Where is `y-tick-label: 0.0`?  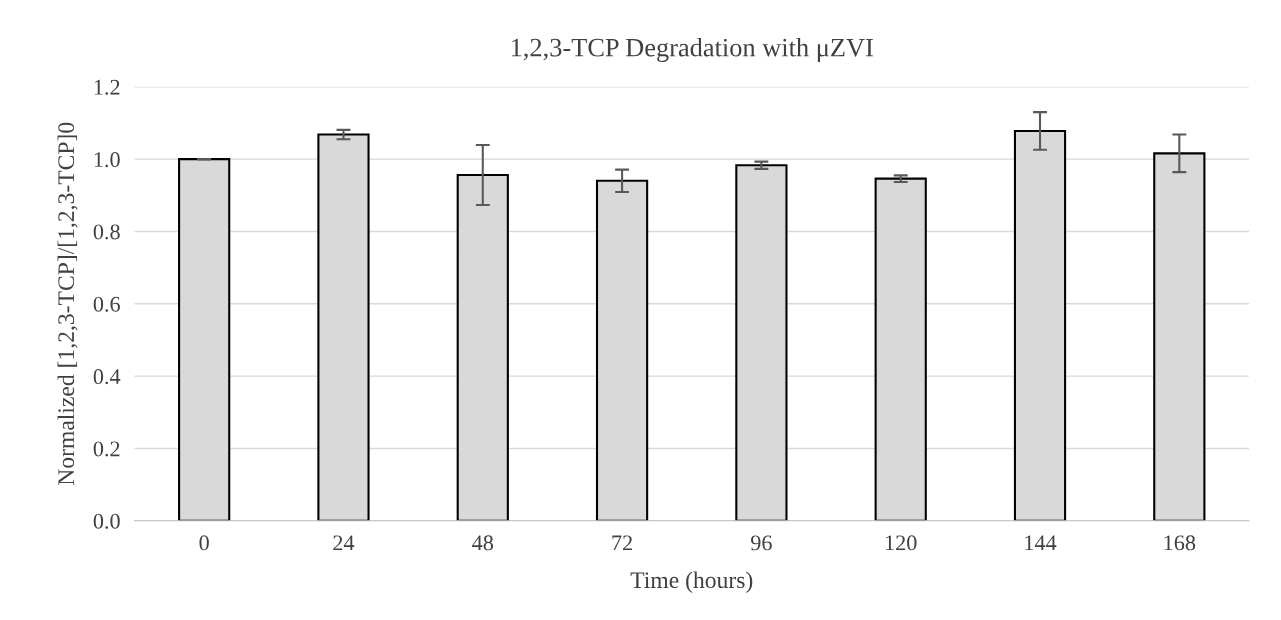
y-tick-label: 0.0 is located at coordinates (106, 521).